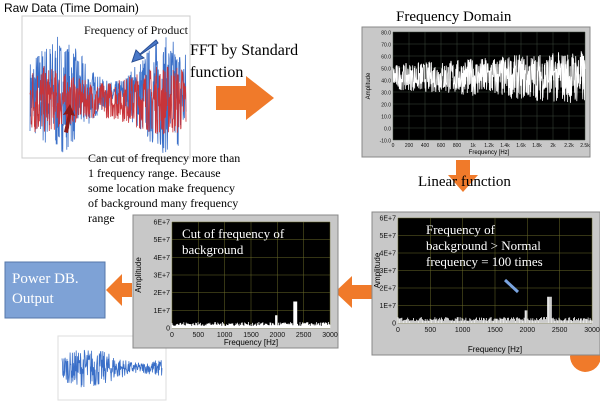  I want to click on y-tick-label: 50.0, so click(386, 70).